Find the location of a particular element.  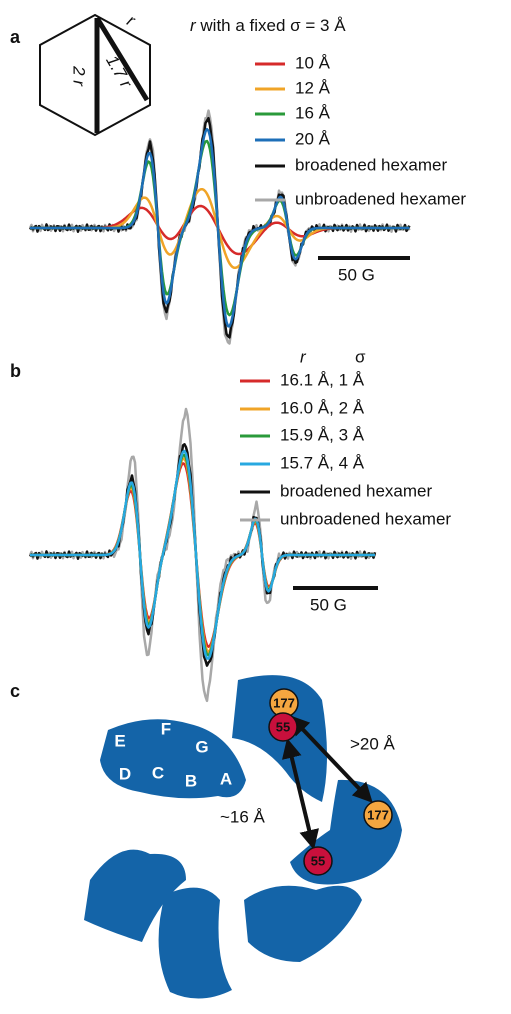

legend-label: 15.9 Å, 3 Å is located at coordinates (322, 434).